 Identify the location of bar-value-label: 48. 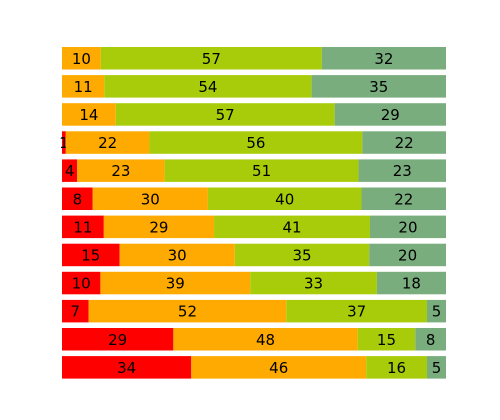
(265, 340).